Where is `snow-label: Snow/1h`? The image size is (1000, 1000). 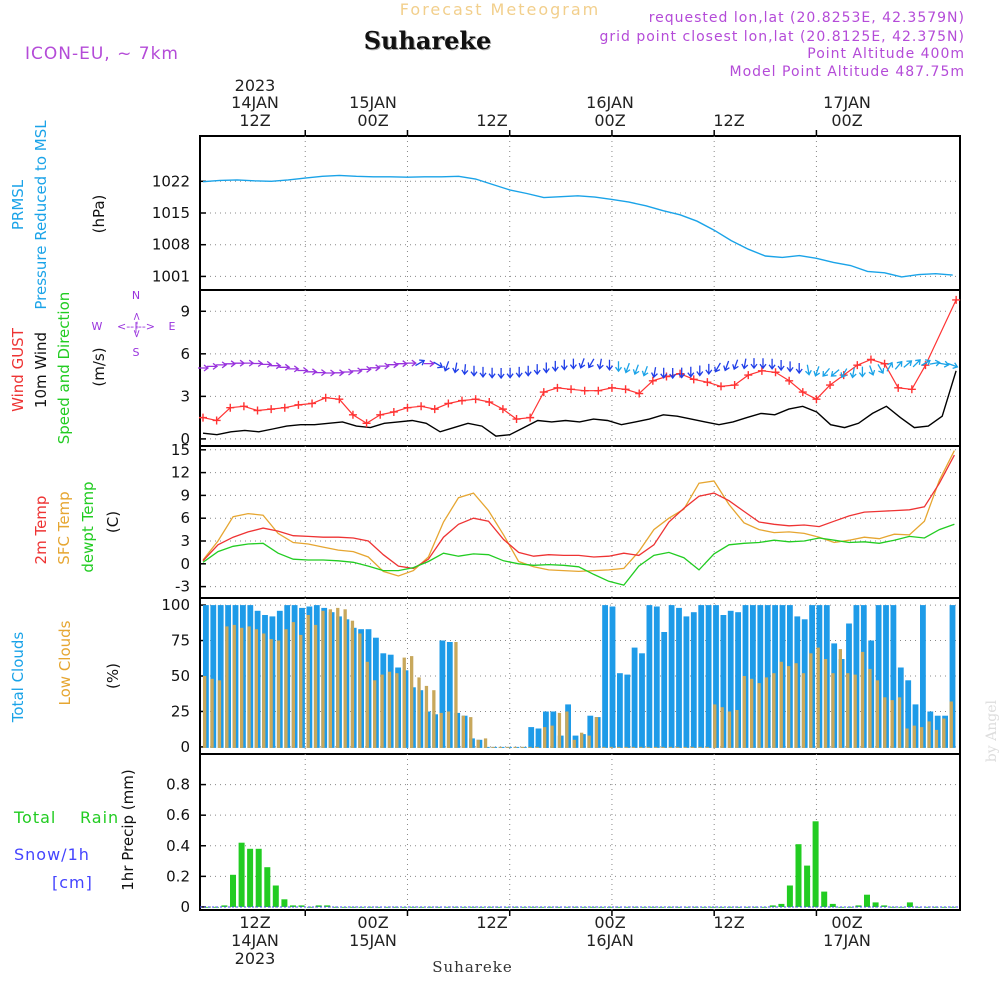
snow-label: Snow/1h is located at coordinates (52, 854).